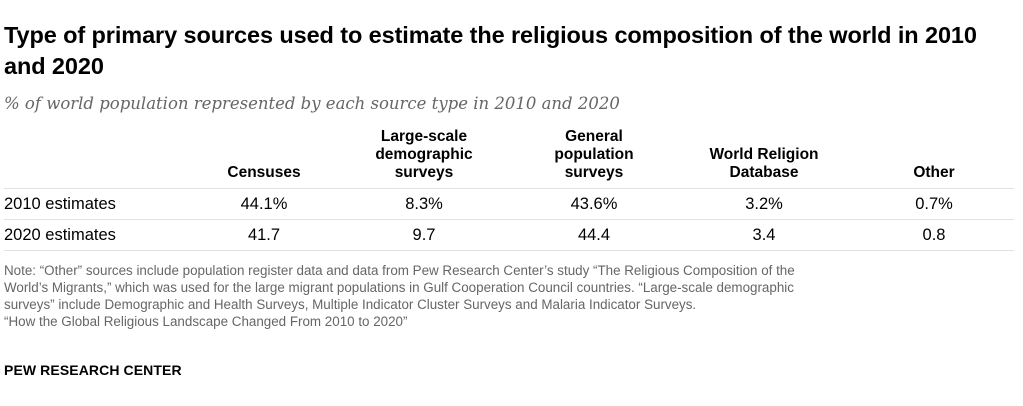 The height and width of the screenshot is (406, 1023). What do you see at coordinates (424, 154) in the screenshot?
I see `column-header-line: demographic` at bounding box center [424, 154].